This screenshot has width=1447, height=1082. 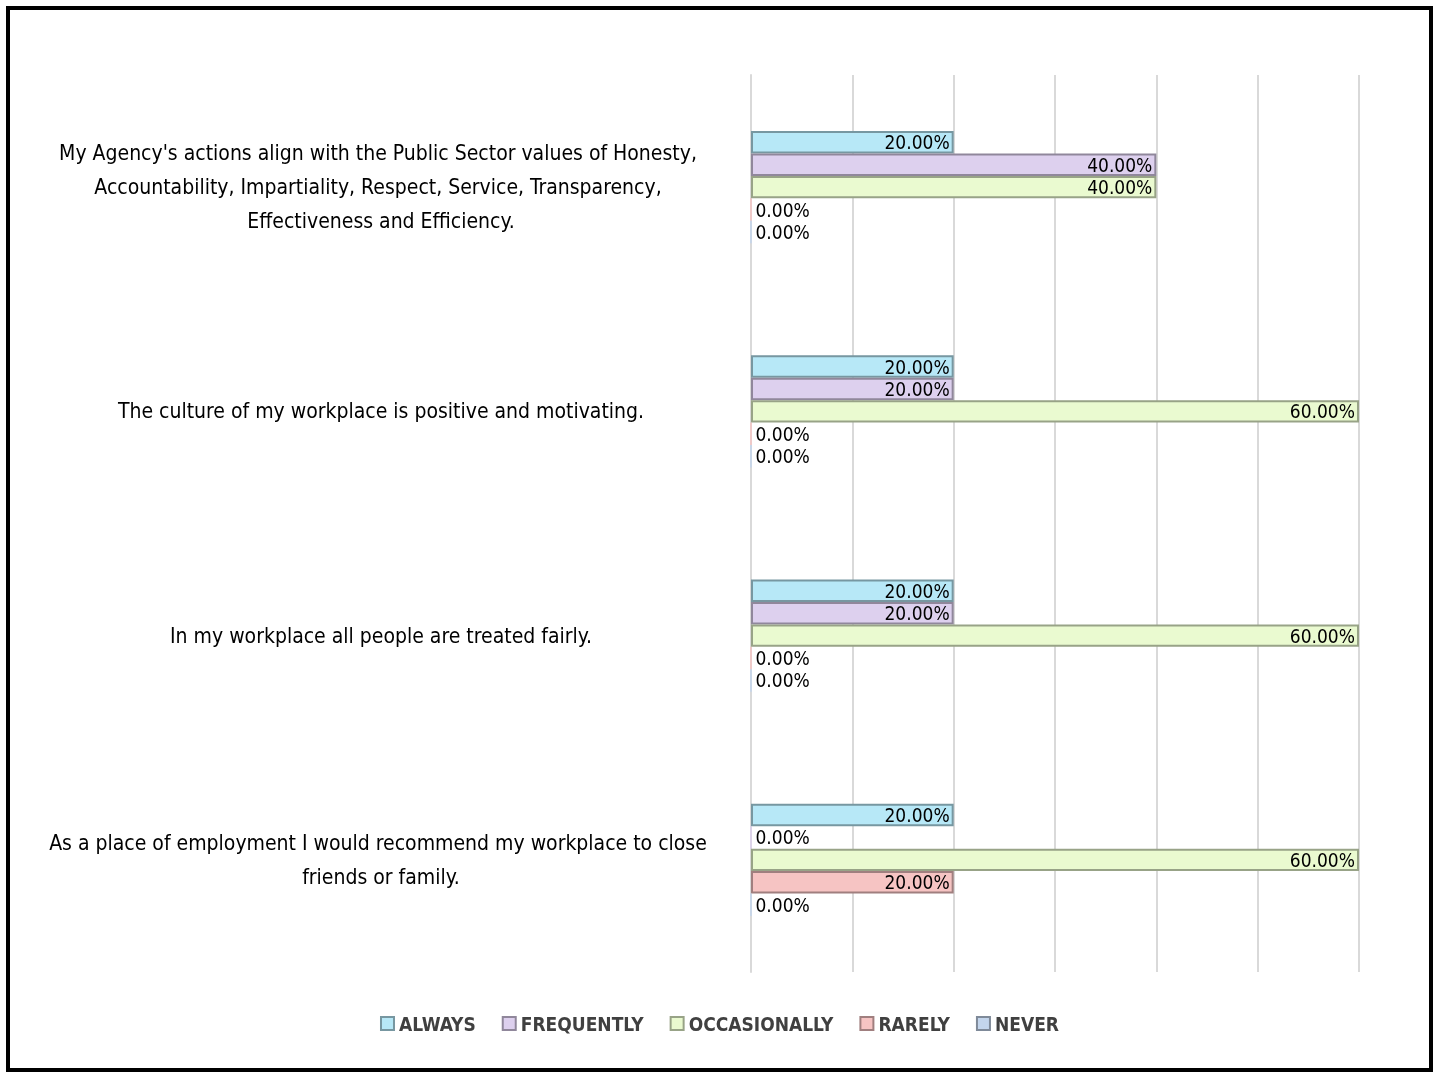 What do you see at coordinates (380, 411) in the screenshot?
I see `y-tick-label: The culture of my workplace is positive and motivating.` at bounding box center [380, 411].